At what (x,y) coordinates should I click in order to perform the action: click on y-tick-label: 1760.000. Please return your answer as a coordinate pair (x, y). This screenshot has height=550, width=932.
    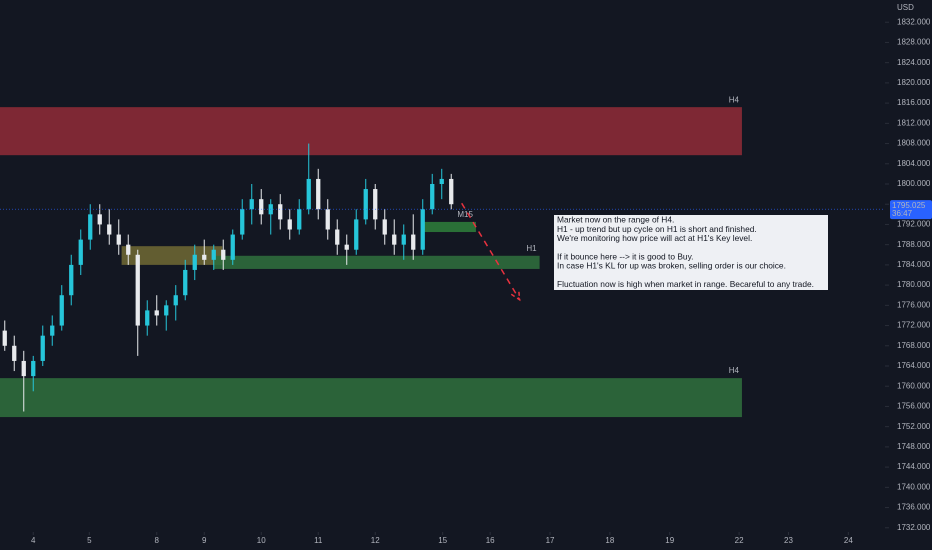
    Looking at the image, I should click on (914, 385).